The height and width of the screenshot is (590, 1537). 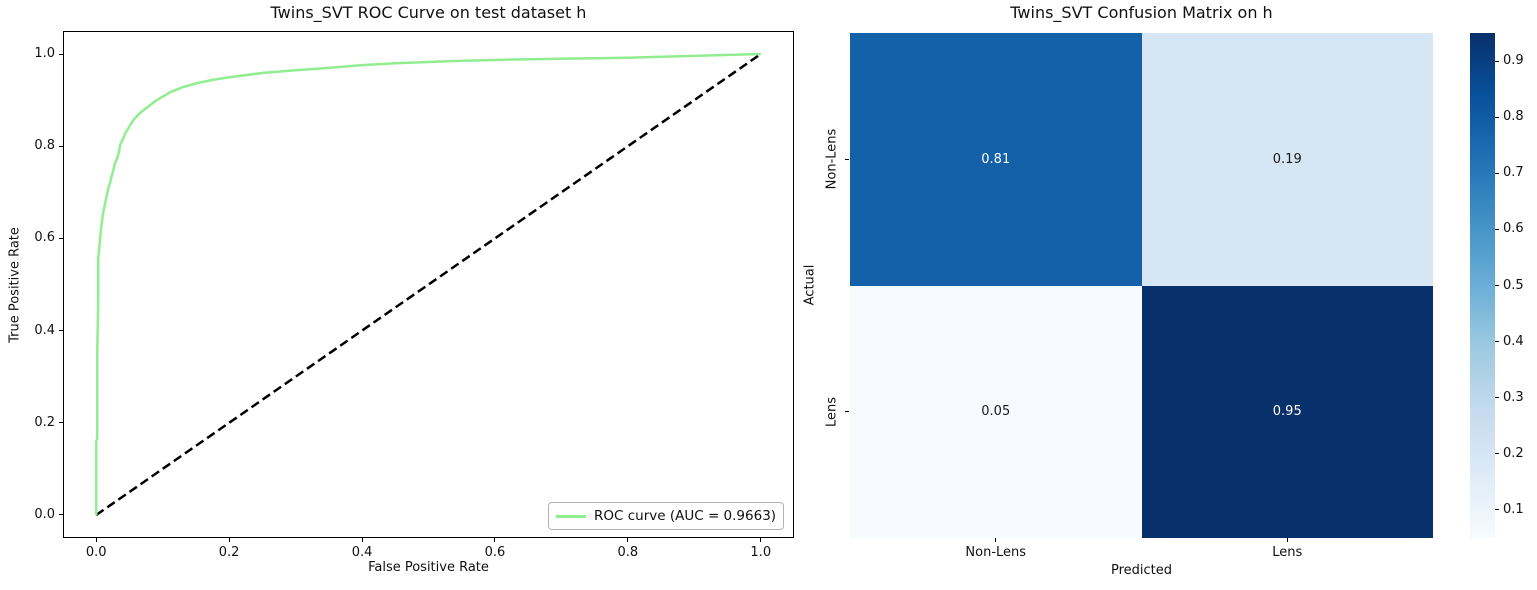 I want to click on cm-colorbar-tick-label: 0.5, so click(x=1513, y=285).